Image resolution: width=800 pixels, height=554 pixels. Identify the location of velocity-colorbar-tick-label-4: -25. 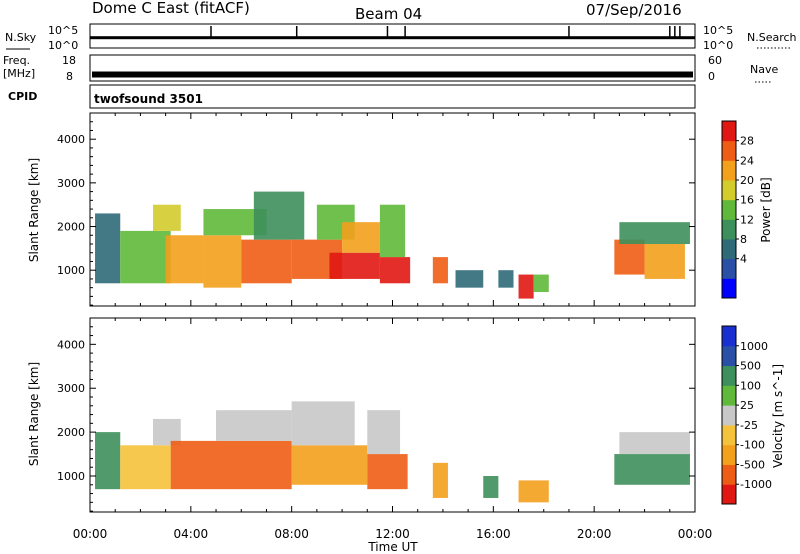
(749, 425).